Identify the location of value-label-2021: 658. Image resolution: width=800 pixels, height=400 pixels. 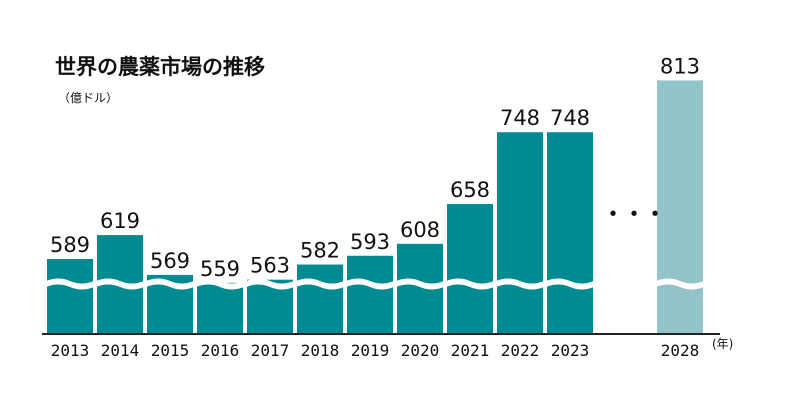
(470, 190).